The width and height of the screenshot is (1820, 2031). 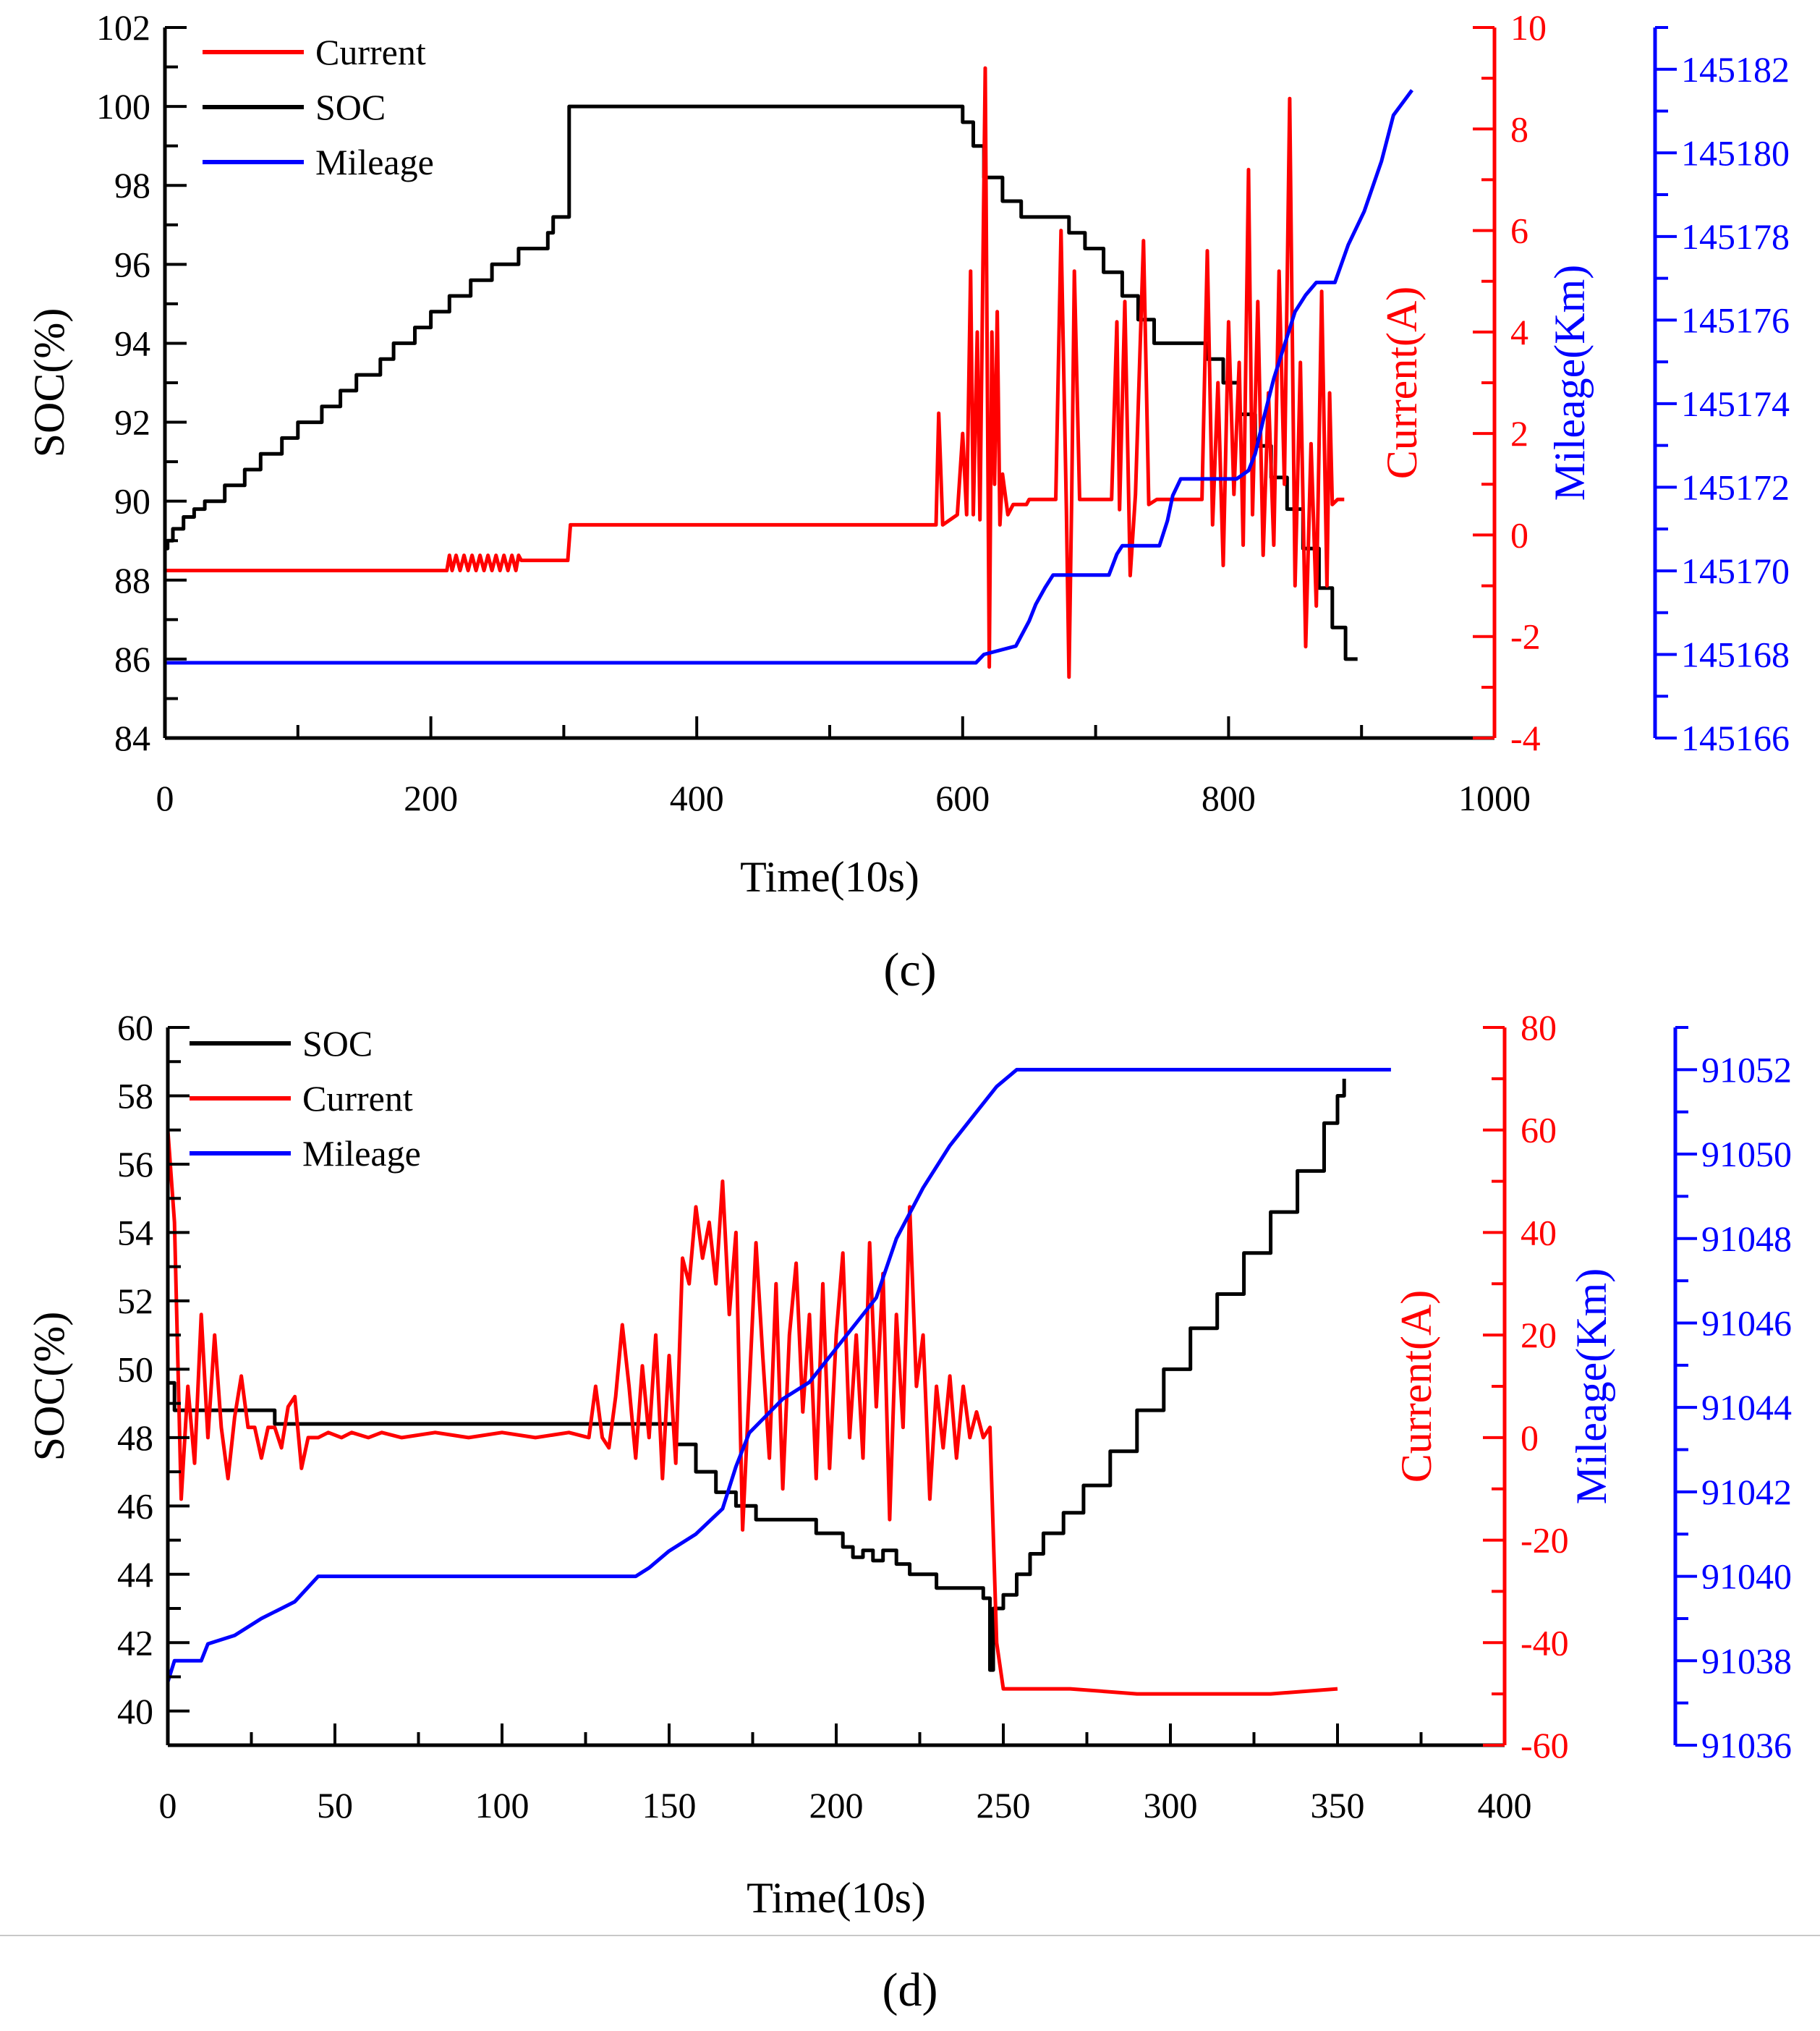 I want to click on y-current-tick-label: 80, so click(x=1539, y=1028).